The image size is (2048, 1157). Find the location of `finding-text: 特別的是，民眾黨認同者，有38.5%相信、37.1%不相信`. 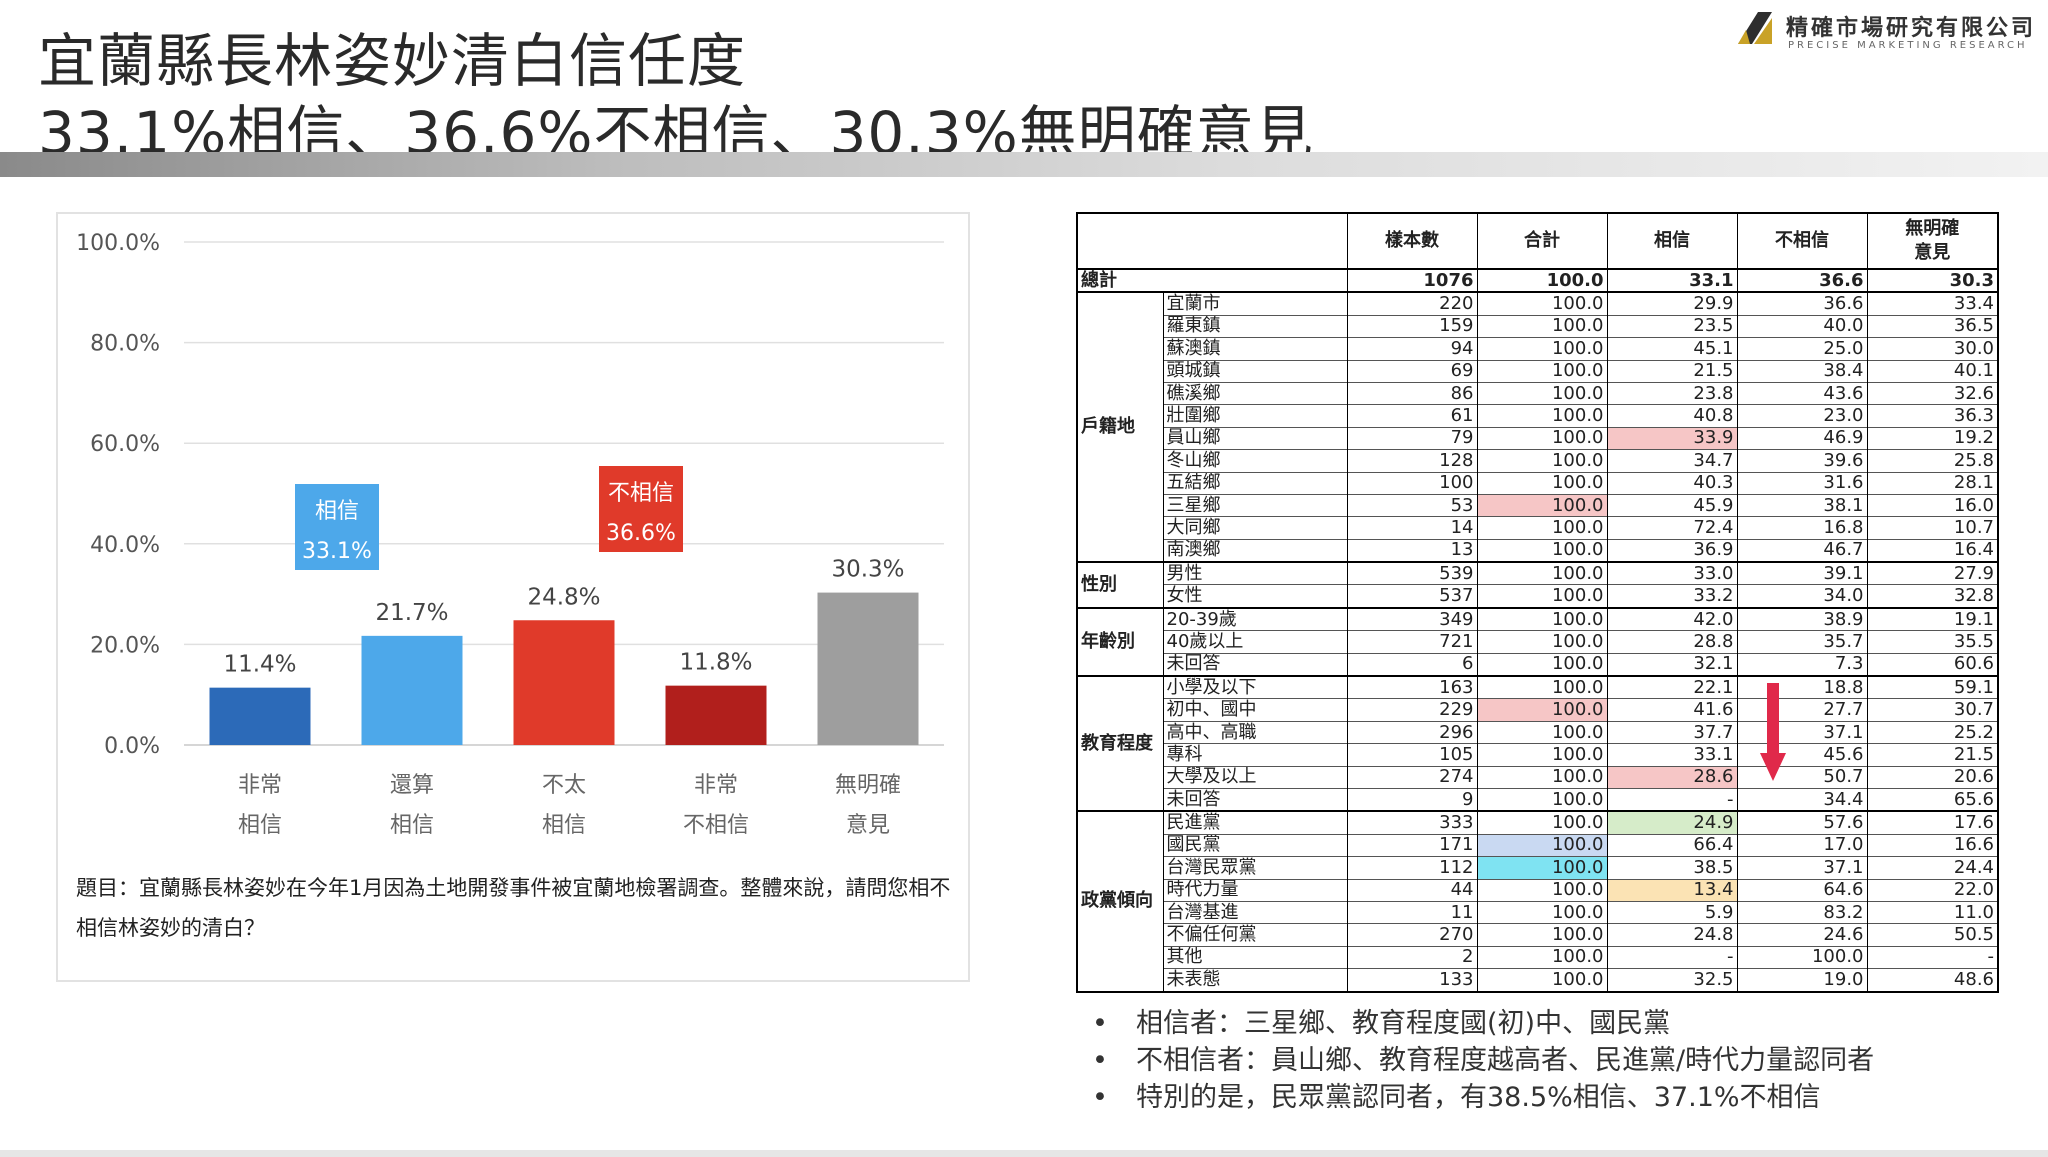

finding-text: 特別的是，民眾黨認同者，有38.5%相信、37.1%不相信 is located at coordinates (1478, 1097).